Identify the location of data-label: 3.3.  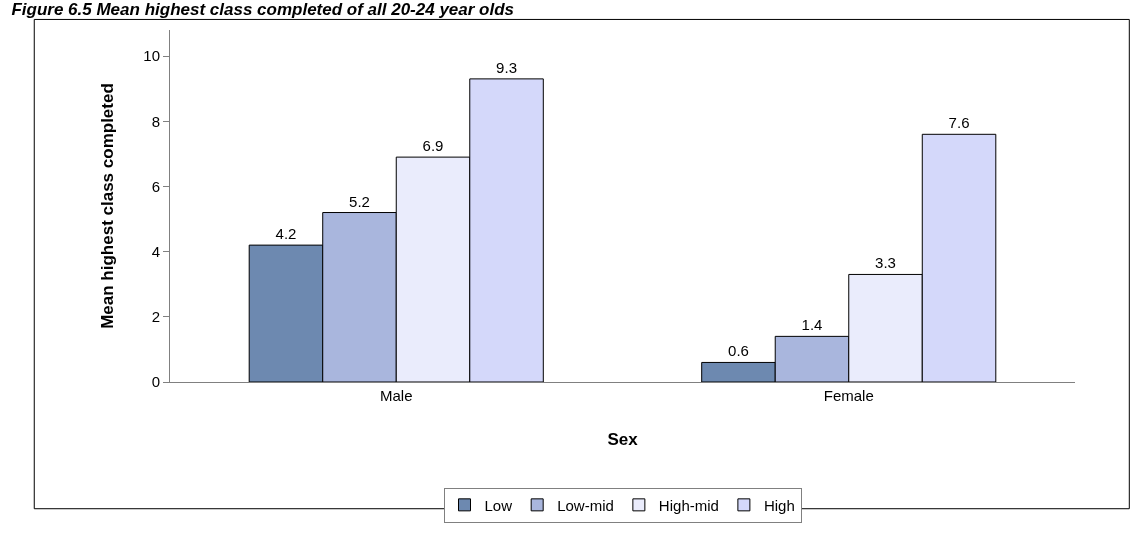
(885, 263).